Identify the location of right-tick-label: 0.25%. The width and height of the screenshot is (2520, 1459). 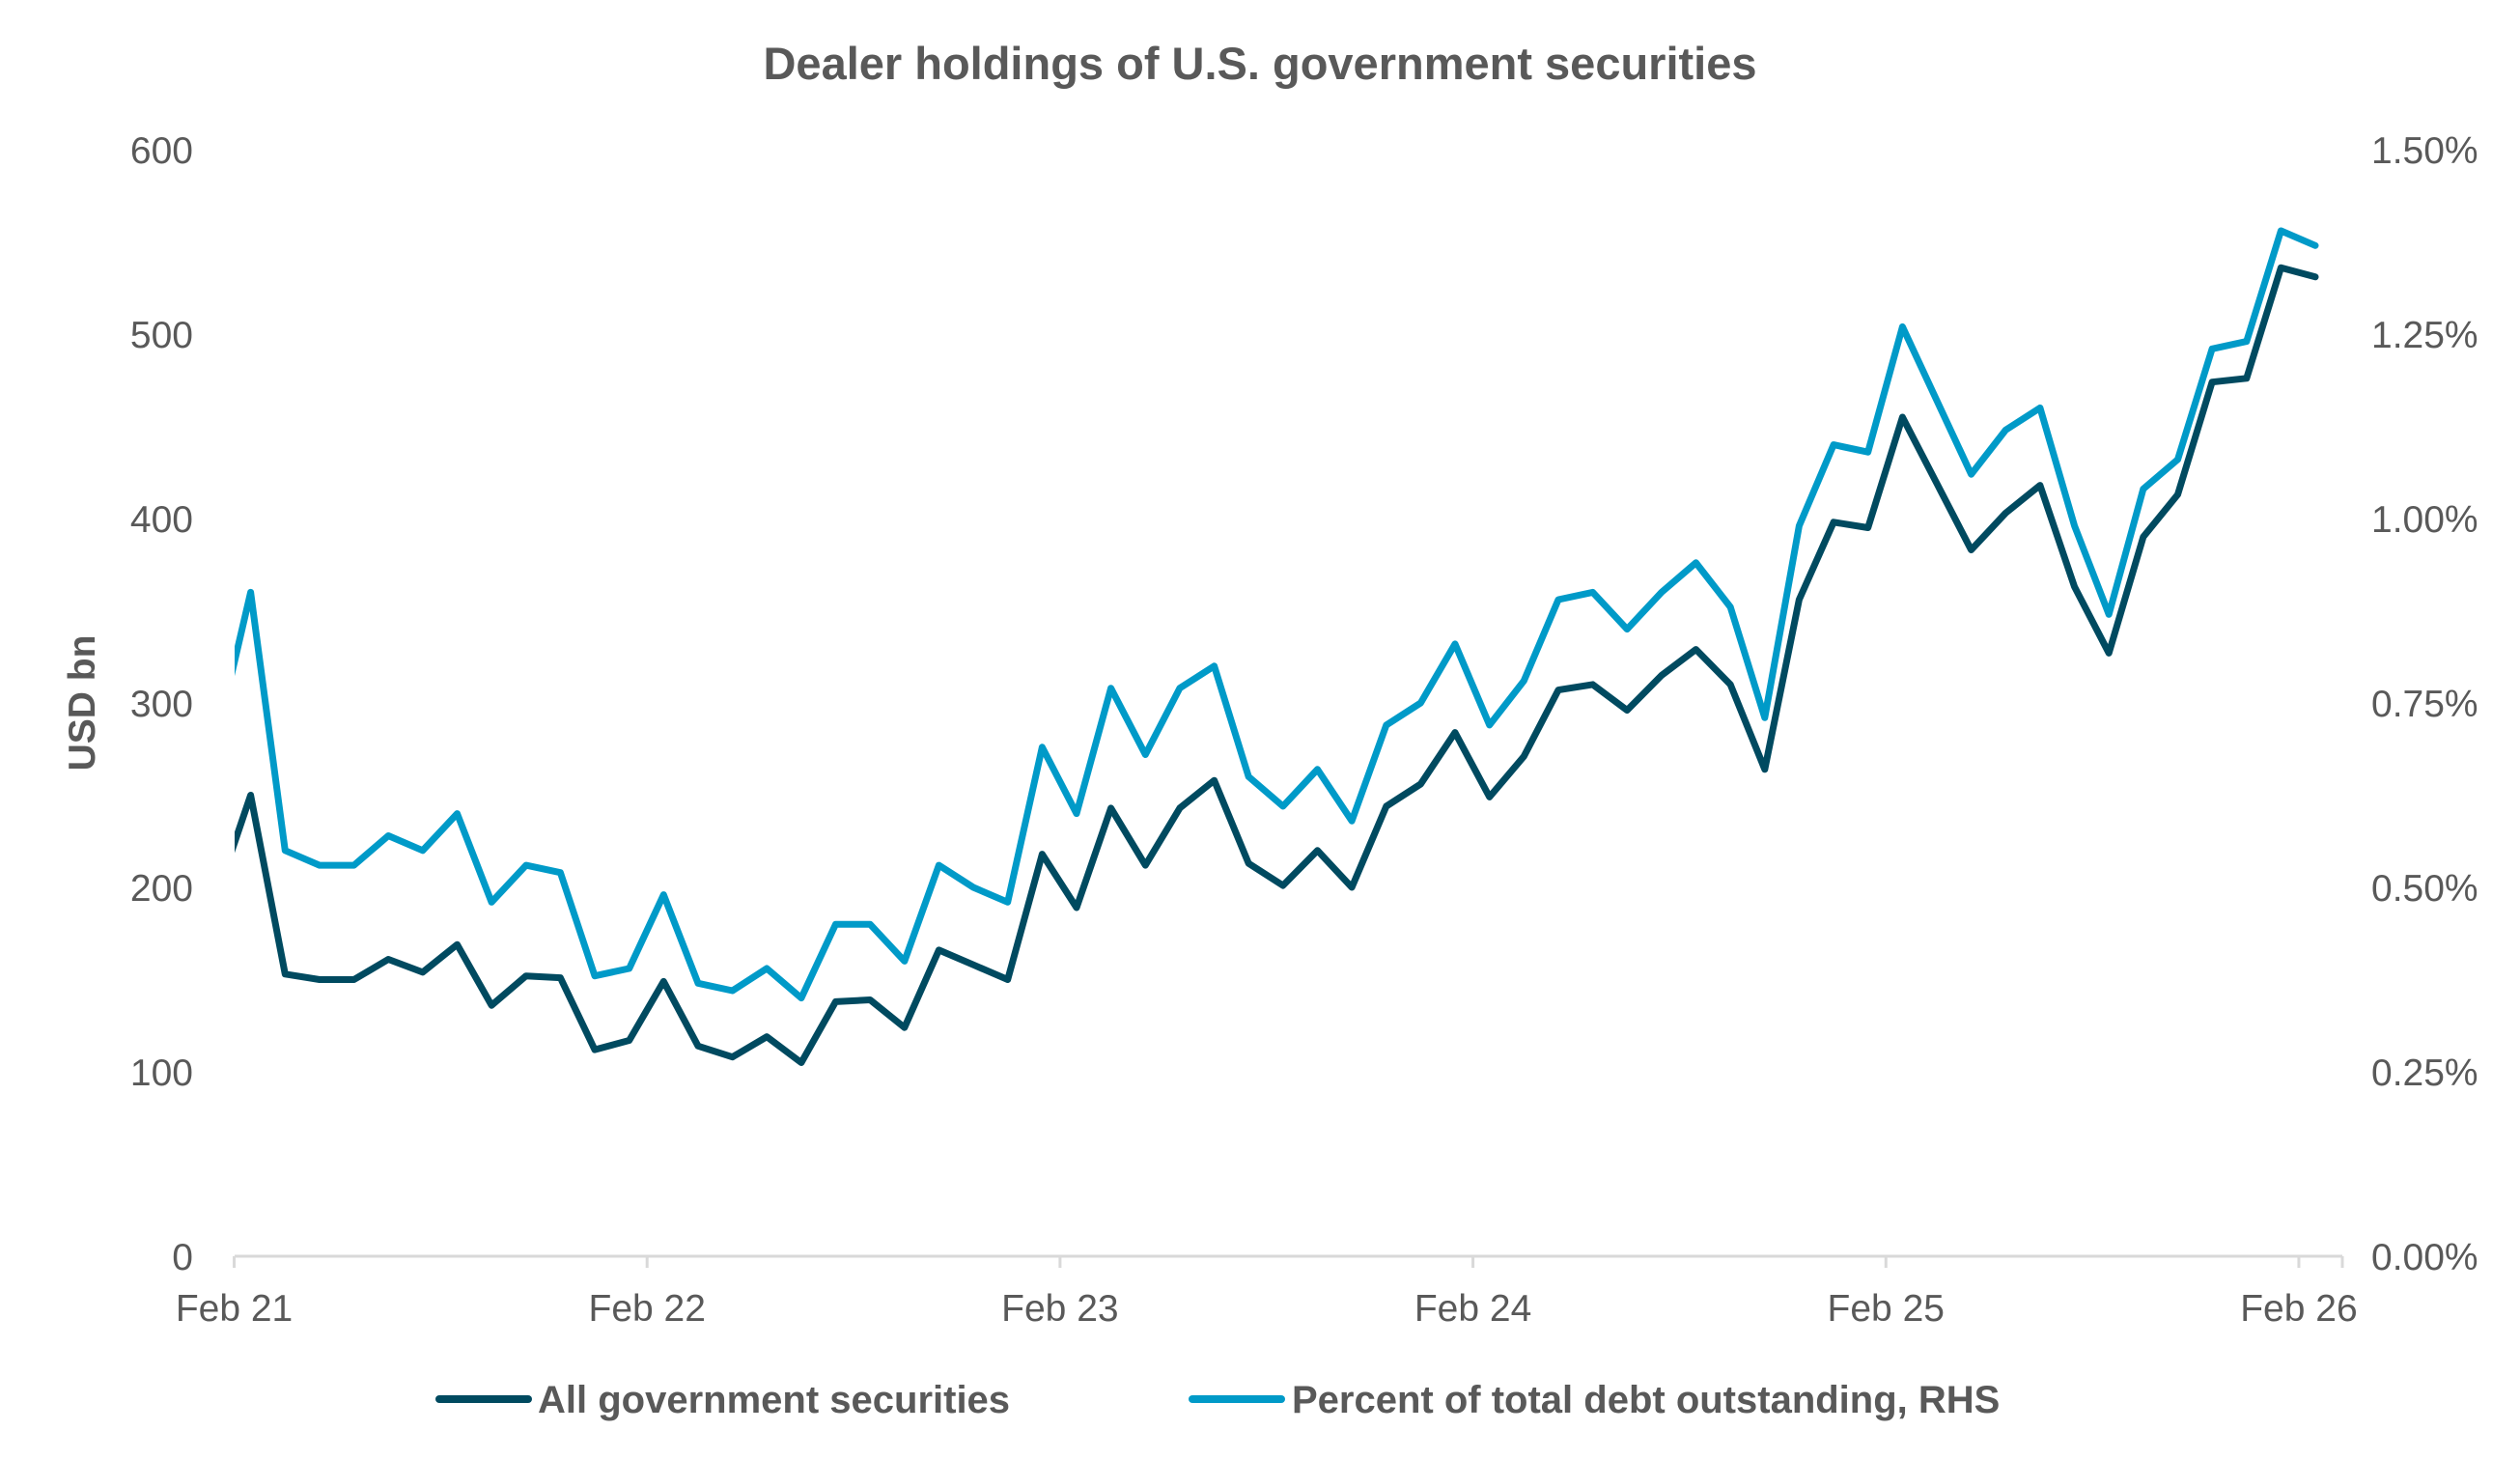
(2424, 1073).